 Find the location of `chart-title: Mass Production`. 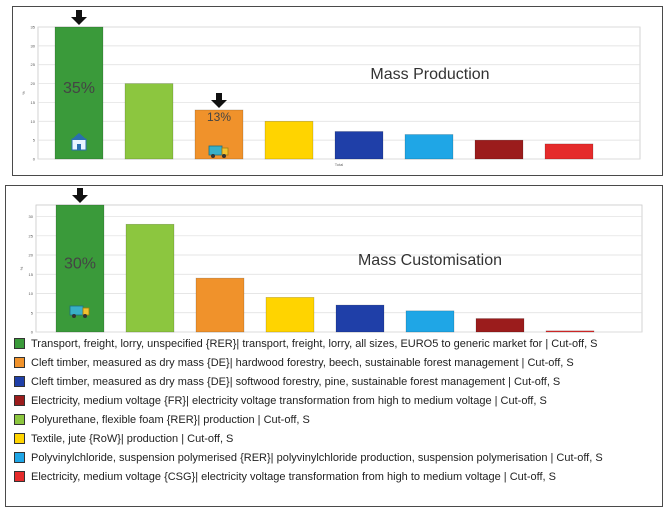

chart-title: Mass Production is located at coordinates (429, 74).